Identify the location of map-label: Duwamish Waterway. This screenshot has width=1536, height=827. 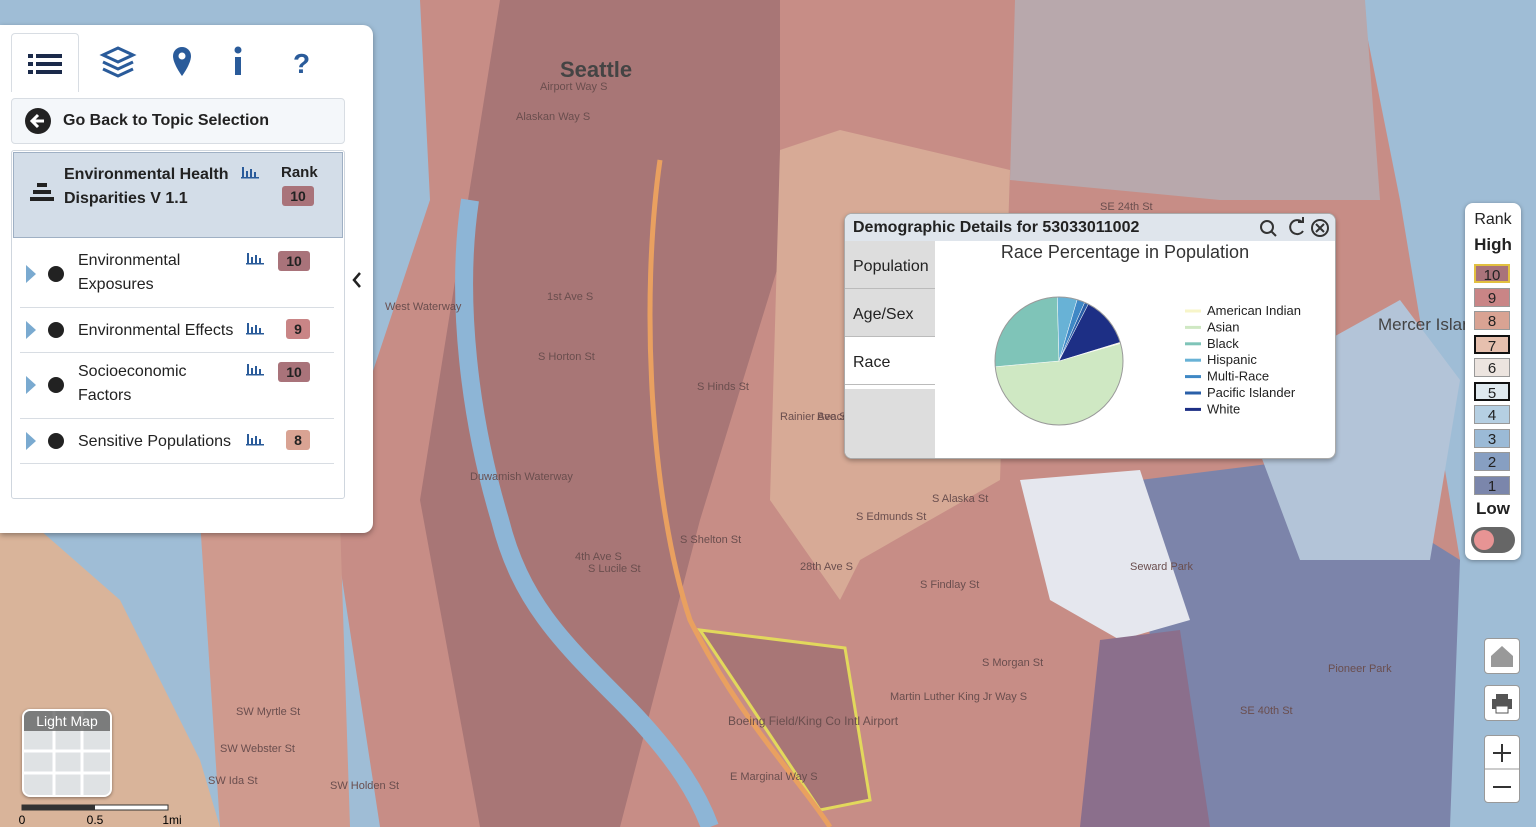
(521, 477).